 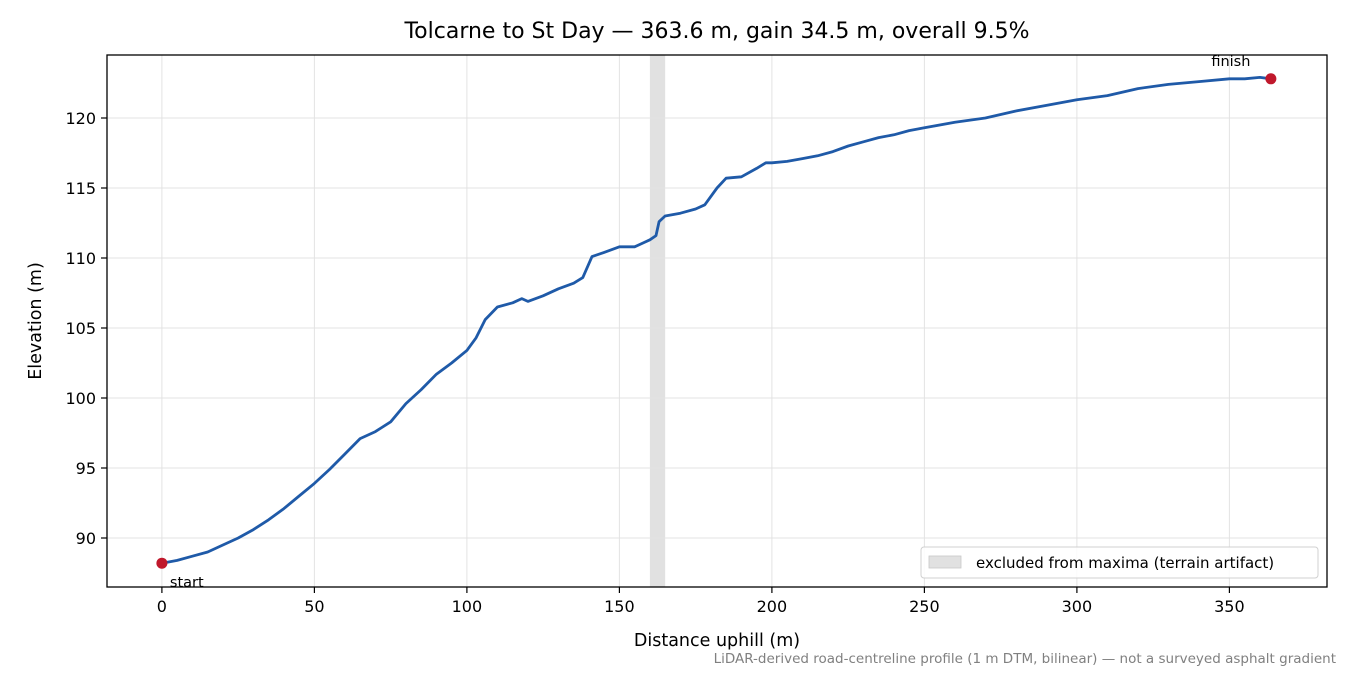 I want to click on y-tick-label: 115, so click(x=80, y=188).